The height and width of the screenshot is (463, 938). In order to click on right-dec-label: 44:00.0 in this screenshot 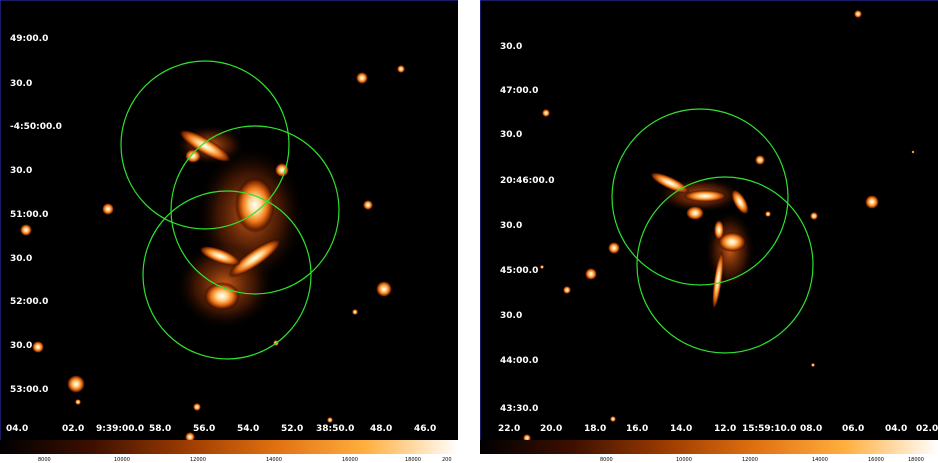, I will do `click(519, 361)`.